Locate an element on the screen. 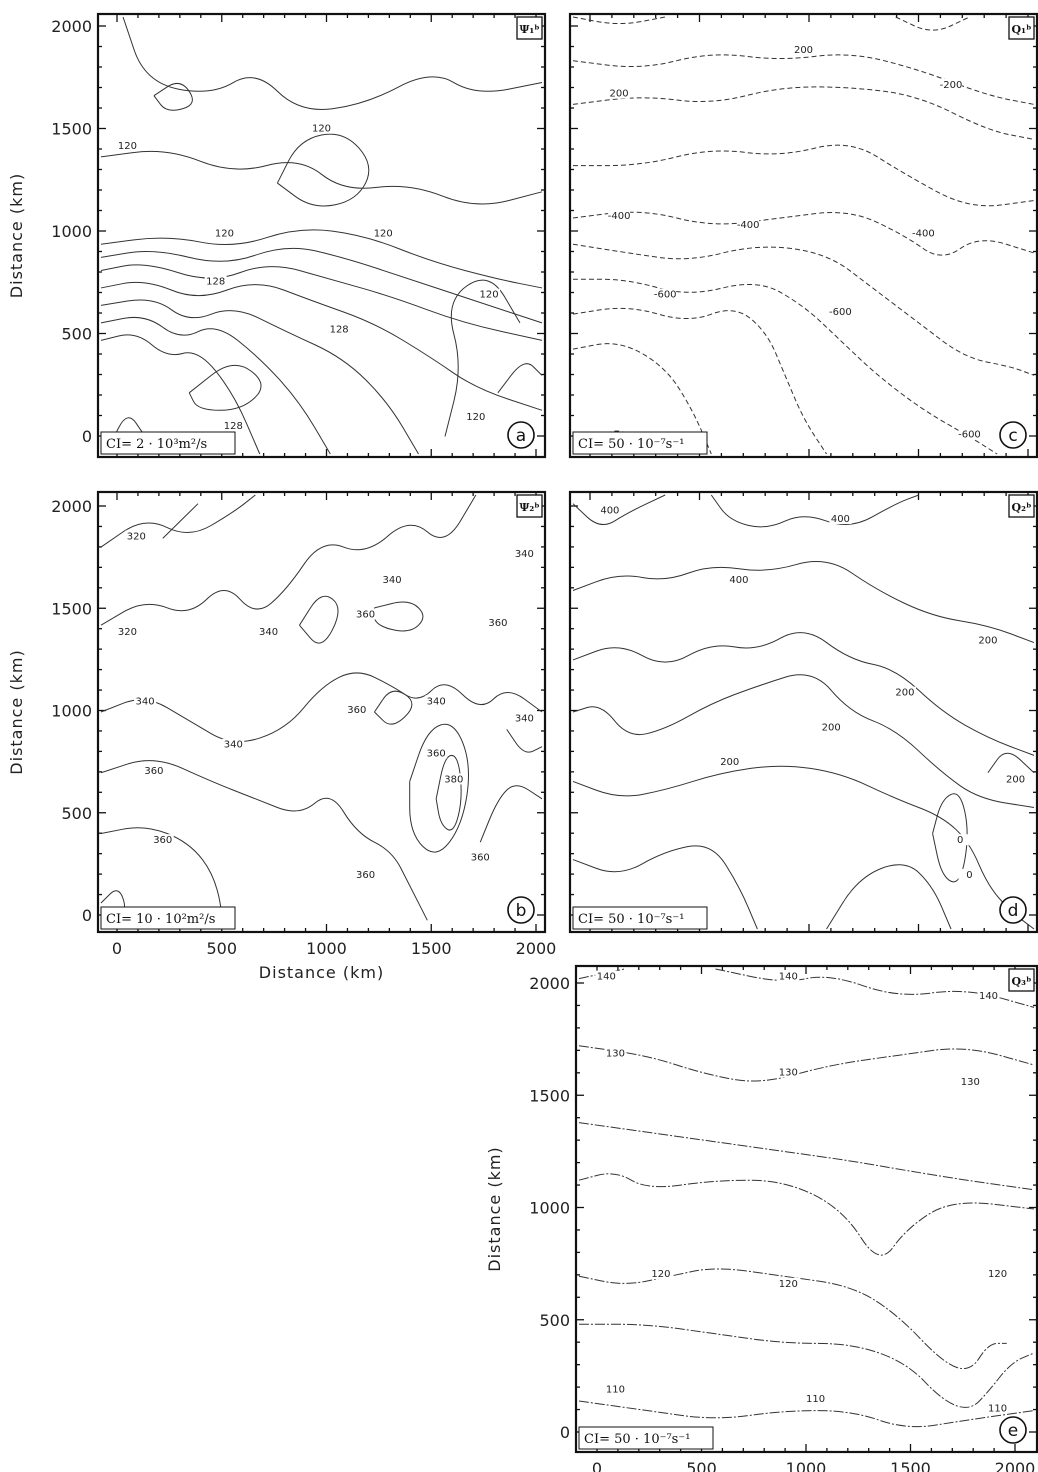 Image resolution: width=1038 pixels, height=1472 pixels. panel-letter: b is located at coordinates (521, 911).